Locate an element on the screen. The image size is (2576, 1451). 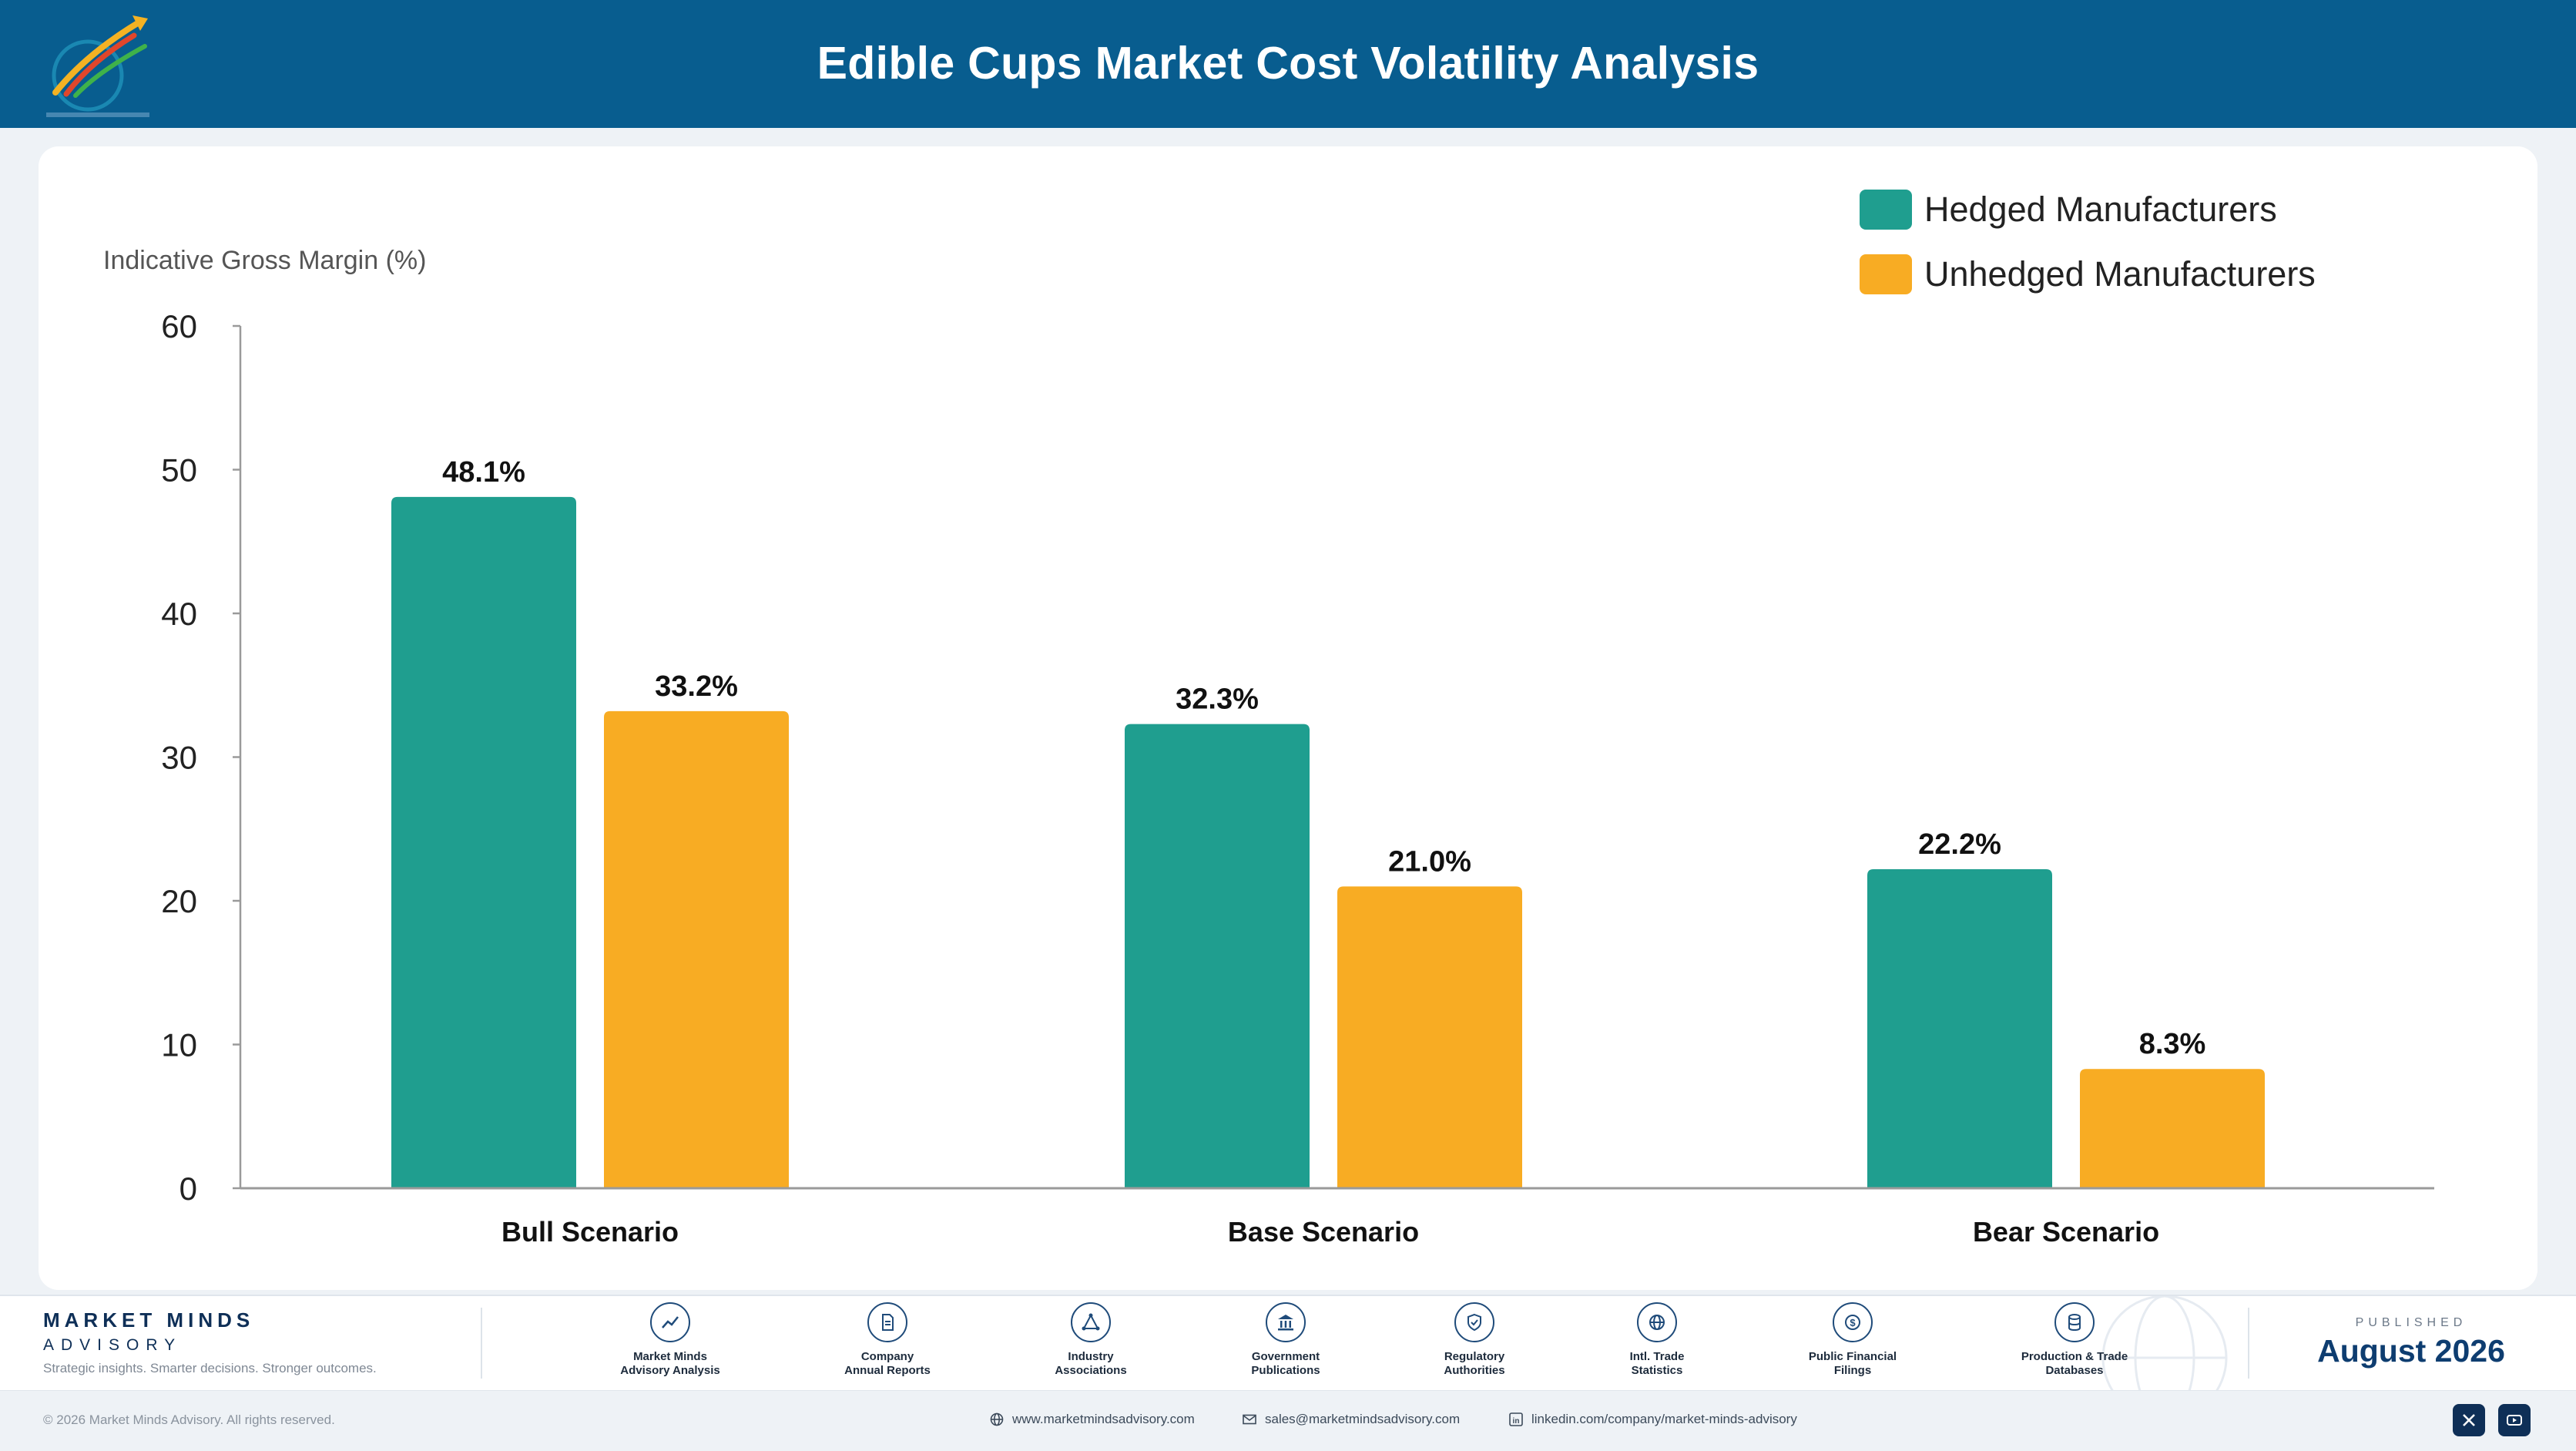
dollar-coin-icon: $ is located at coordinates (1853, 1322).